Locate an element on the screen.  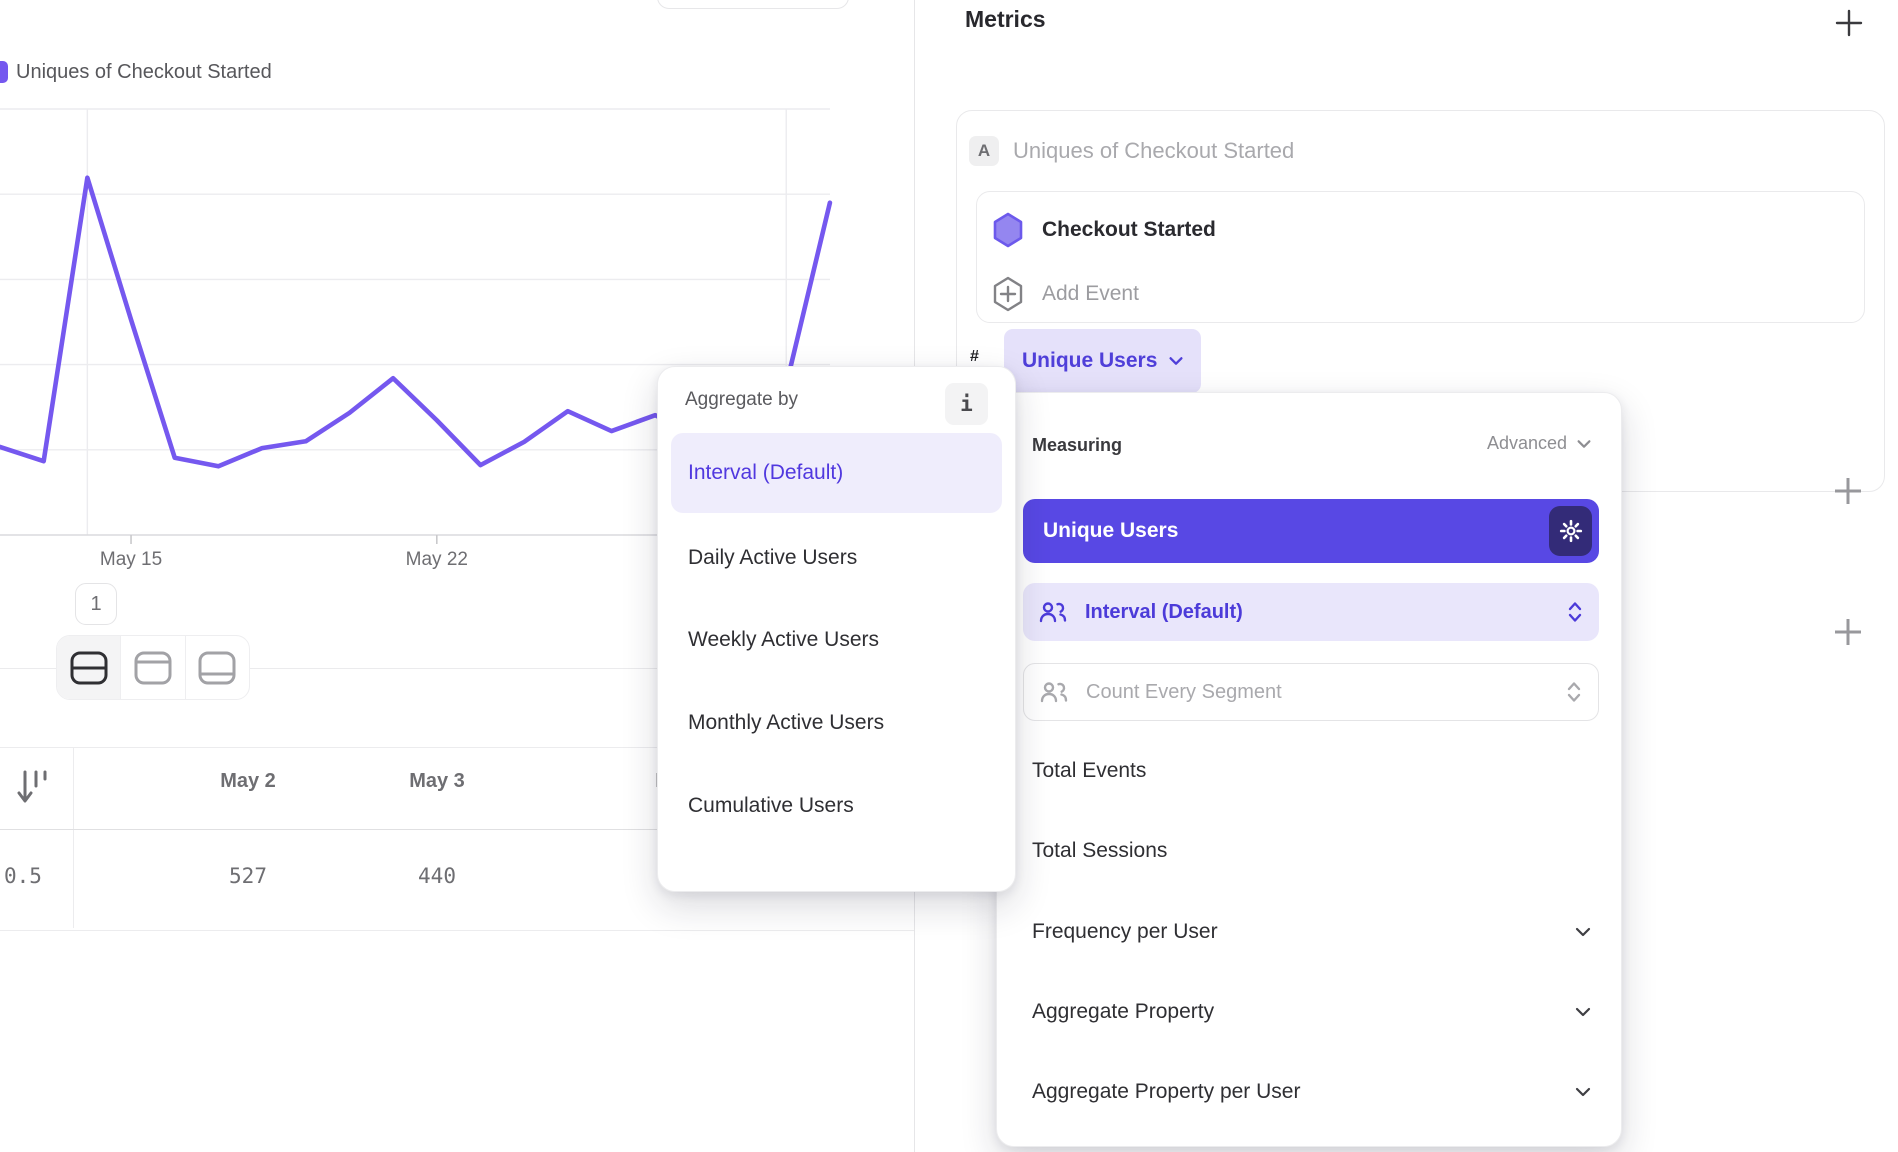
event-name: Checkout Started is located at coordinates (1129, 229).